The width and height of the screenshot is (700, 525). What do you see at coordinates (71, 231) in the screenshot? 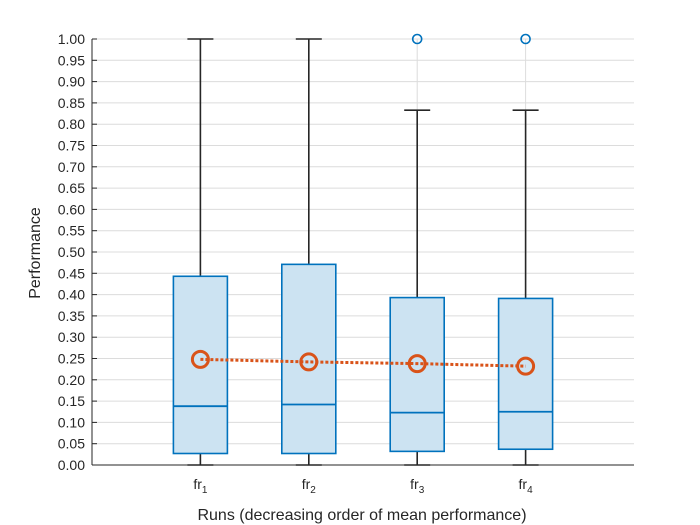
I see `y-tick-label: 0.55` at bounding box center [71, 231].